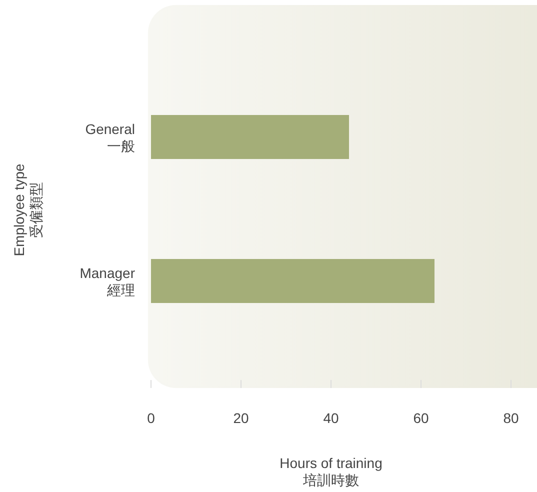 Image resolution: width=537 pixels, height=492 pixels. I want to click on x-axis-title: Hours of training 培訓時數, so click(331, 471).